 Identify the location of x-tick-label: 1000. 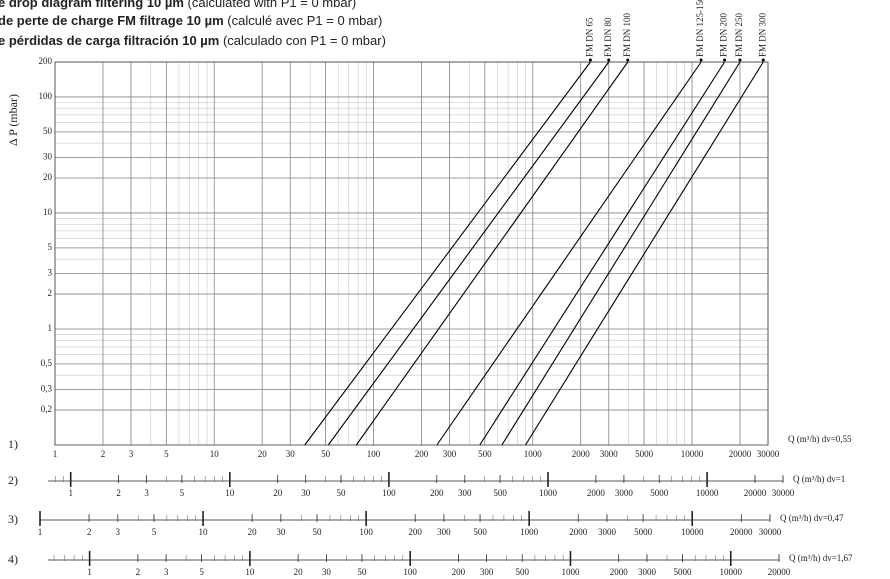
(533, 454).